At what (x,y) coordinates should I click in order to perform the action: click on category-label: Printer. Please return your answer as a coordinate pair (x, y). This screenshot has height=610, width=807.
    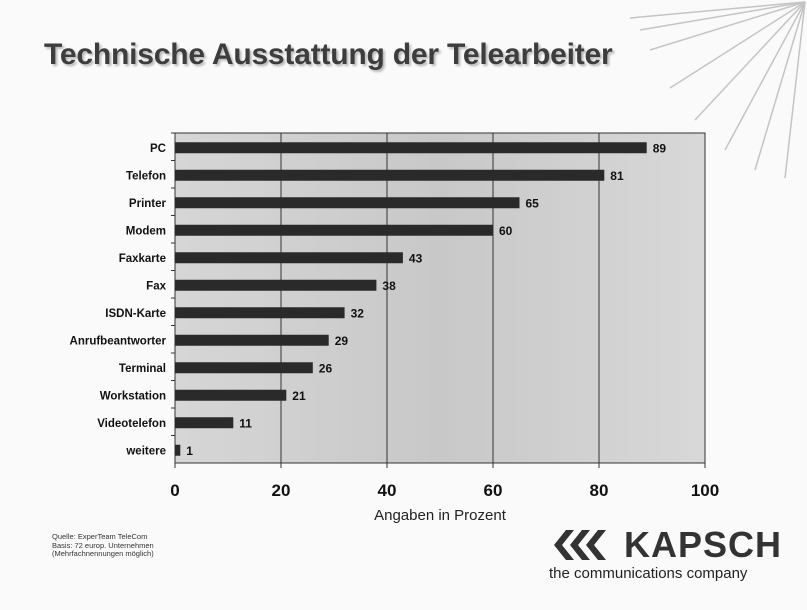
    Looking at the image, I should click on (148, 204).